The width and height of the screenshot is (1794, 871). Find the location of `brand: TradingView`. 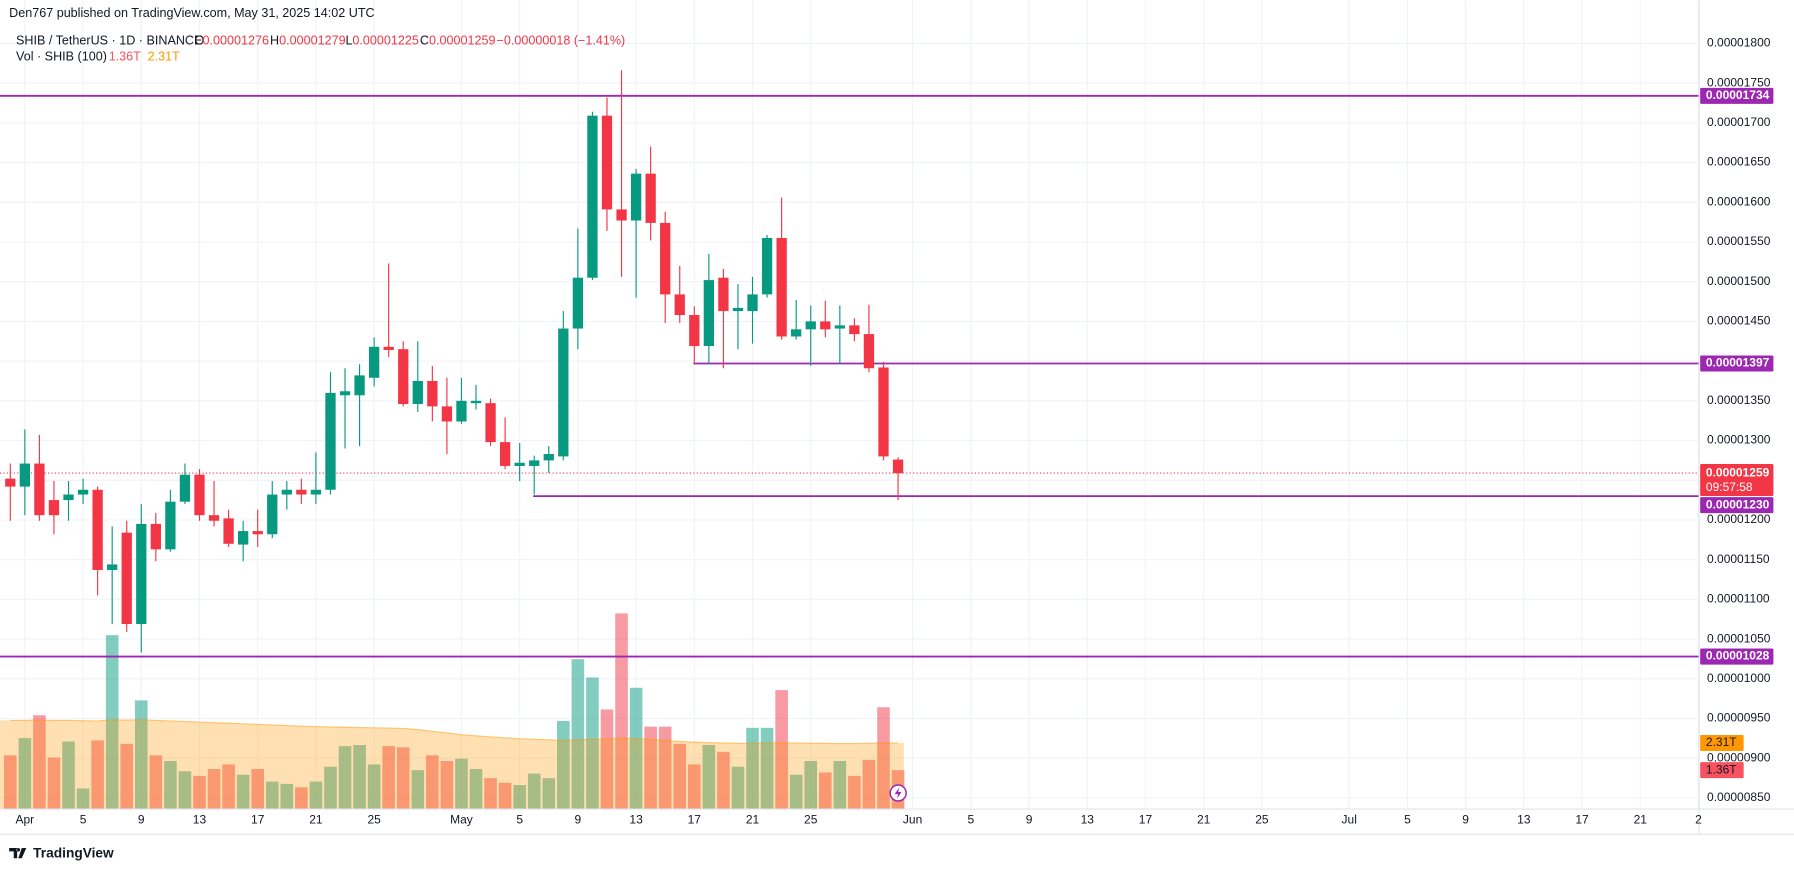

brand: TradingView is located at coordinates (73, 852).